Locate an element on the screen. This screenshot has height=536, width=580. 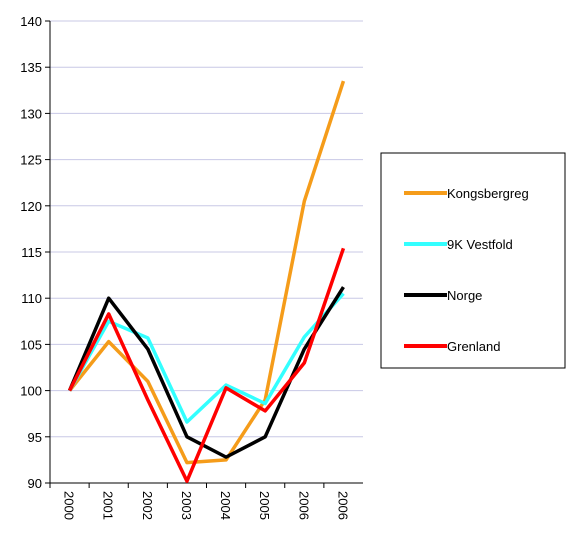
series-line is located at coordinates (206, 358).